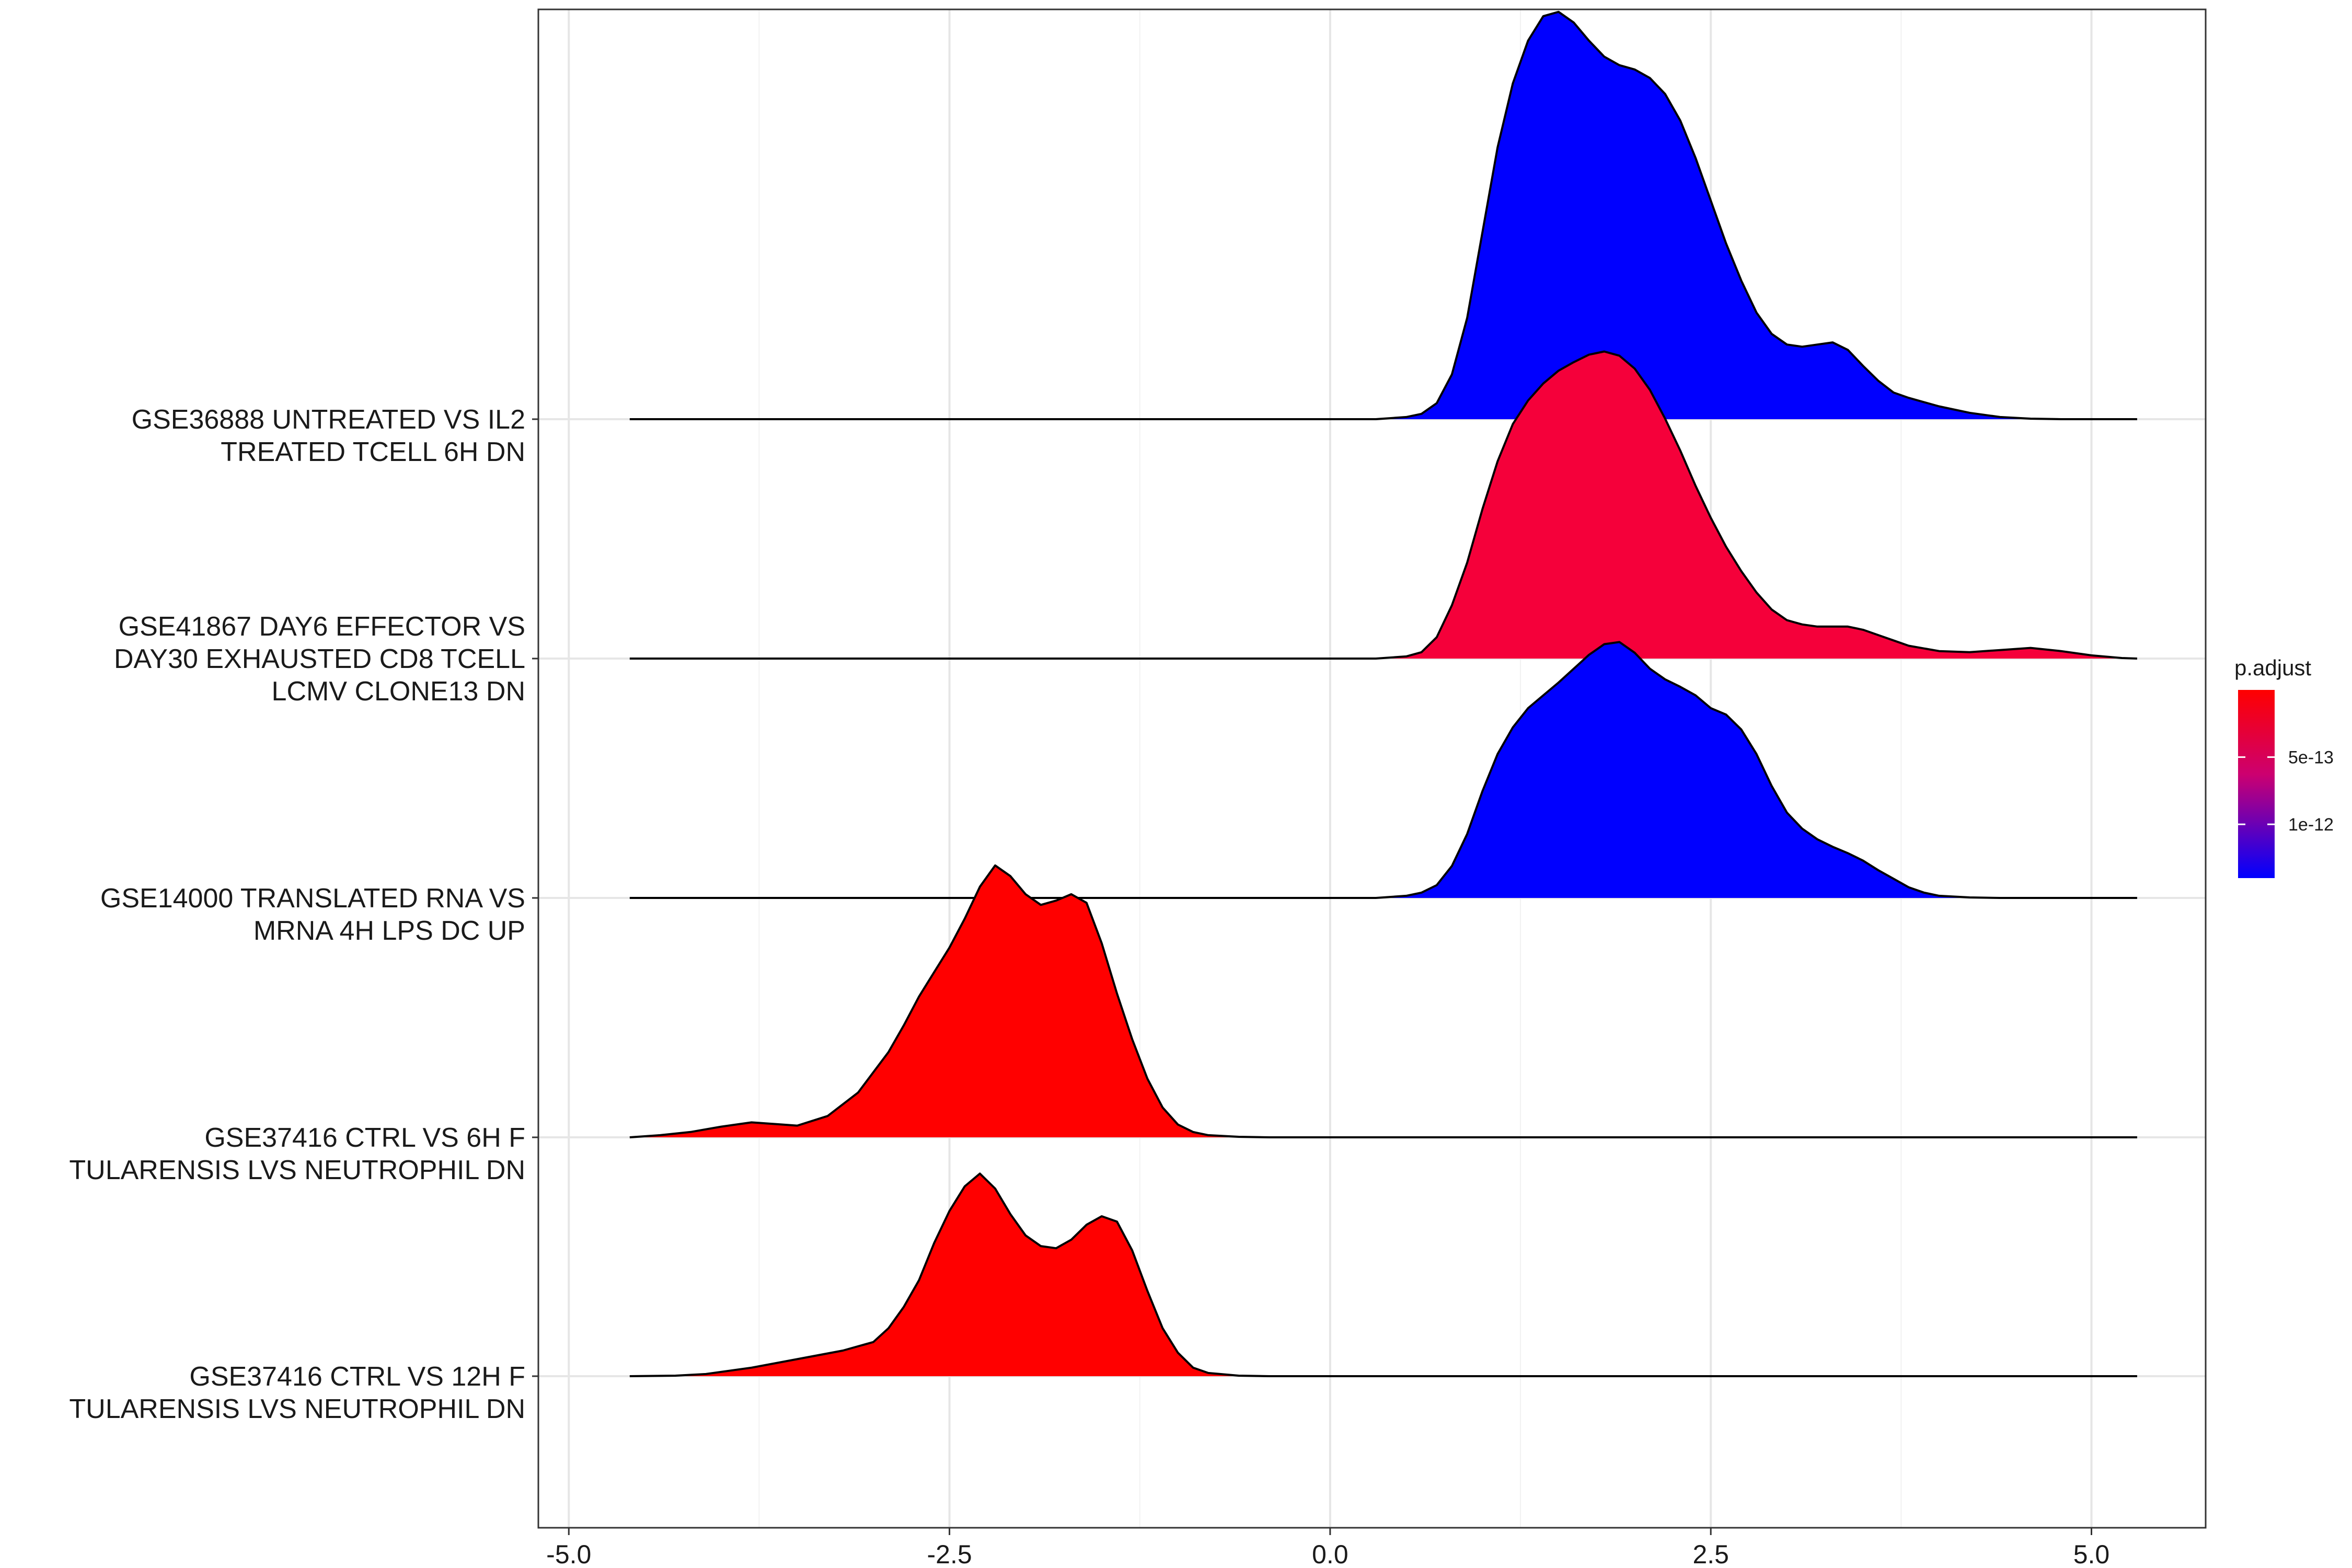  I want to click on y-category-label-line: GSE41867 DAY6 EFFECTOR VS, so click(322, 627).